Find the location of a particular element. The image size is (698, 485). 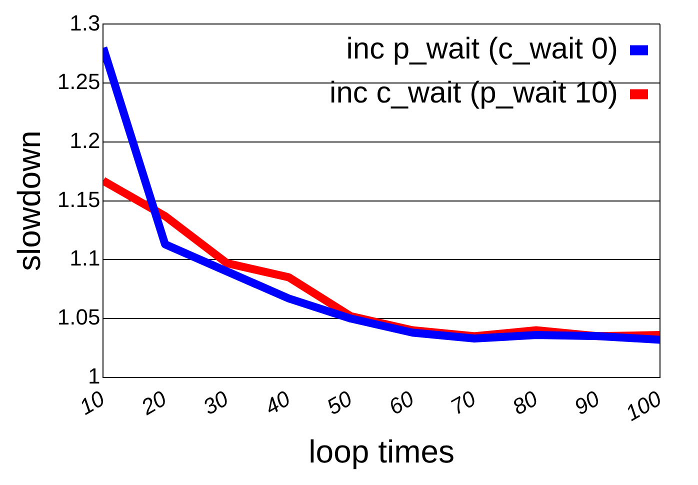

legend-label: inc p_wait (c_wait 0) is located at coordinates (482, 49).